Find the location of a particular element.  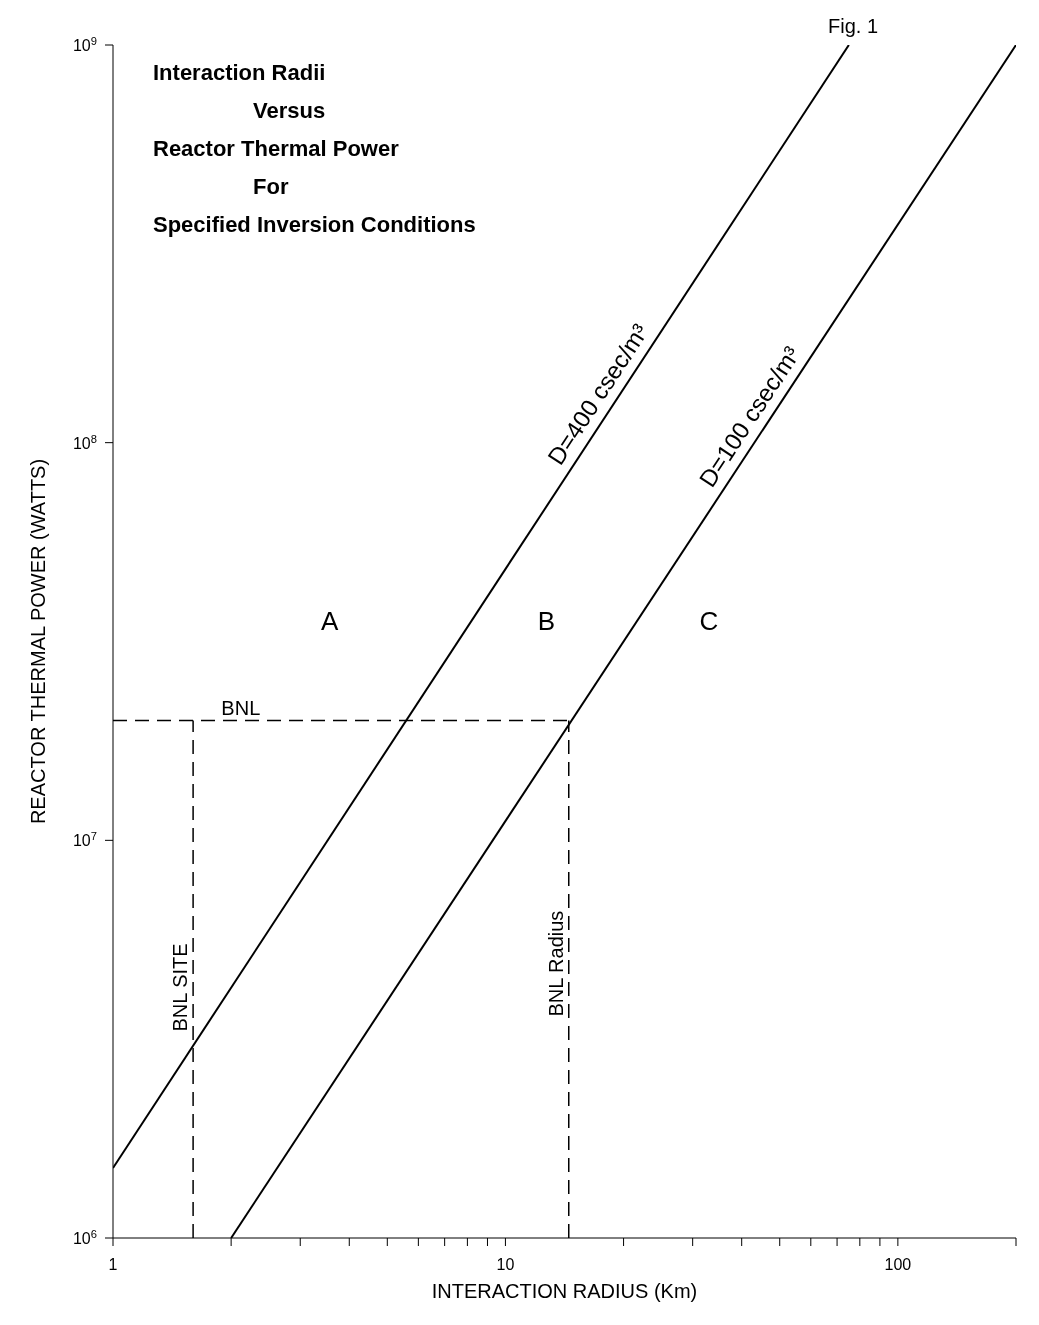

x-tick-label: 100 is located at coordinates (898, 1264).